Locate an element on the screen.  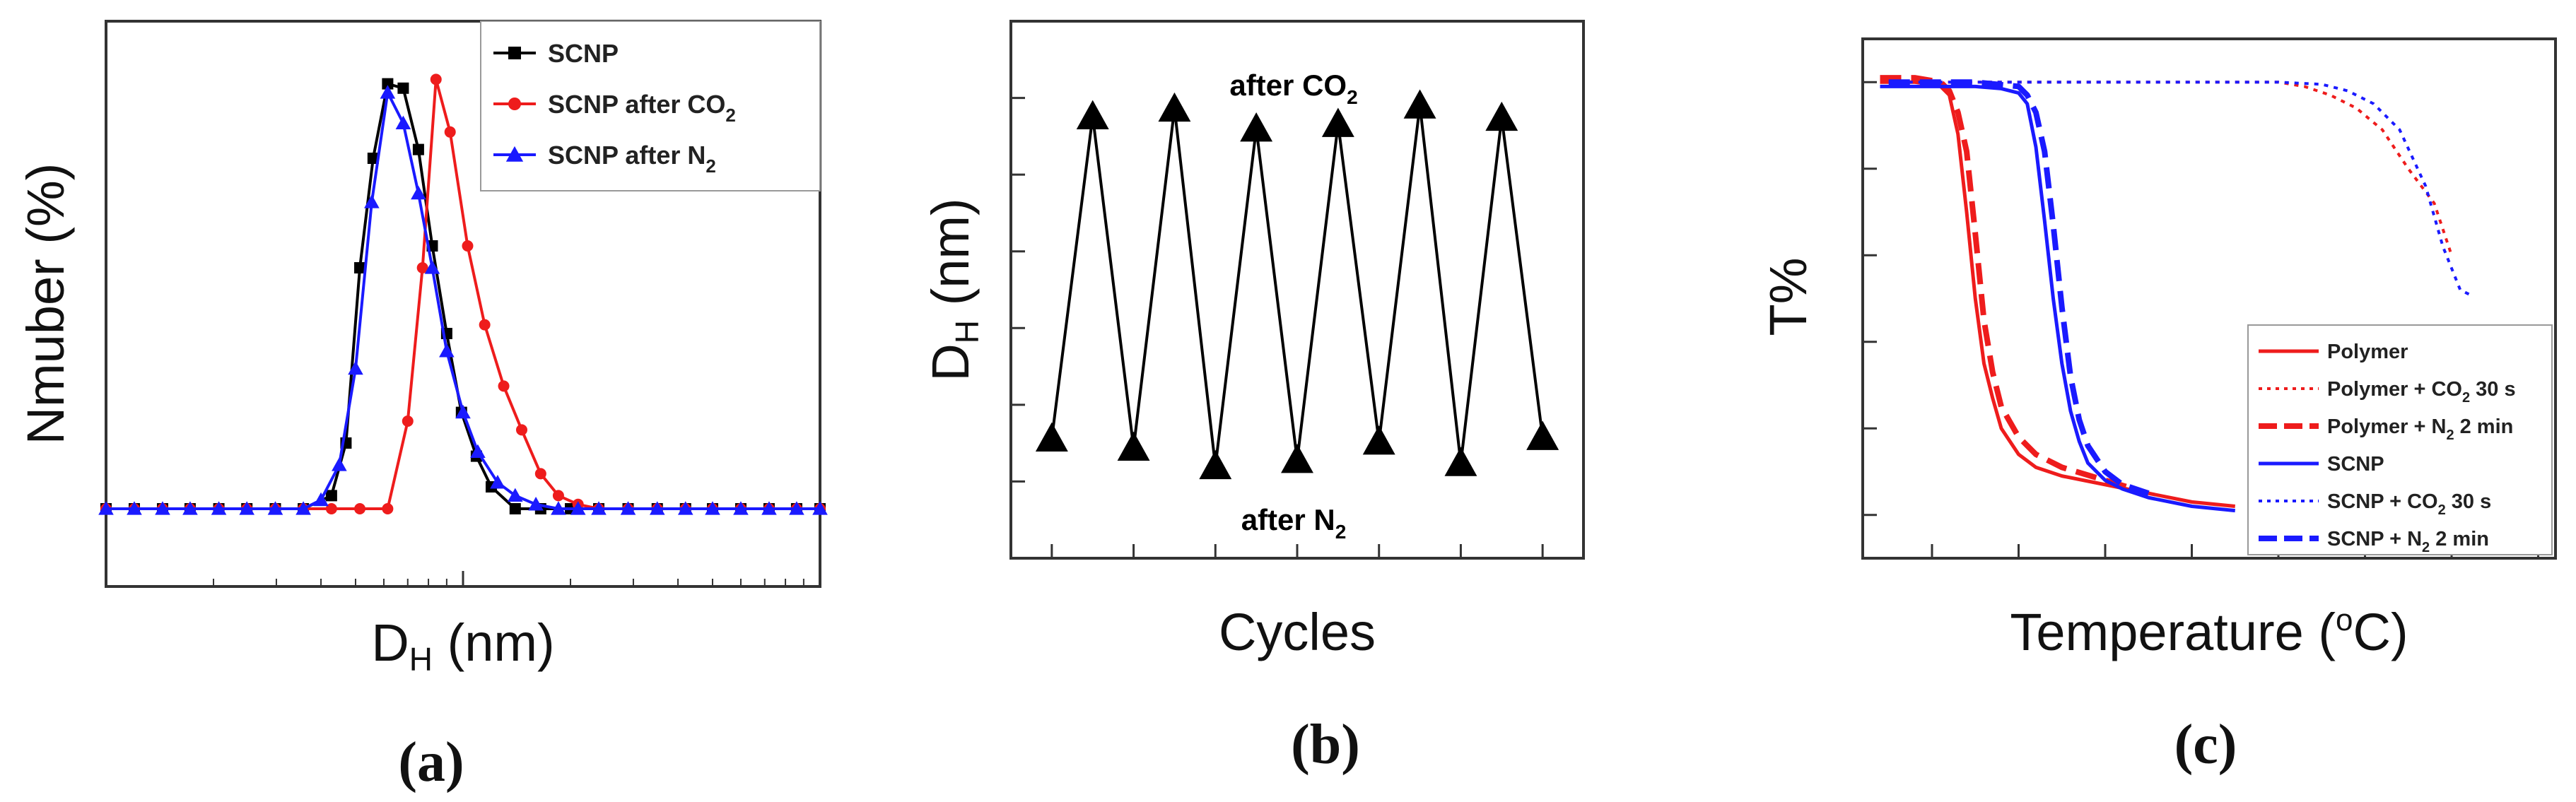
panel-c-legend-label-0: Polymer is located at coordinates (2368, 352).